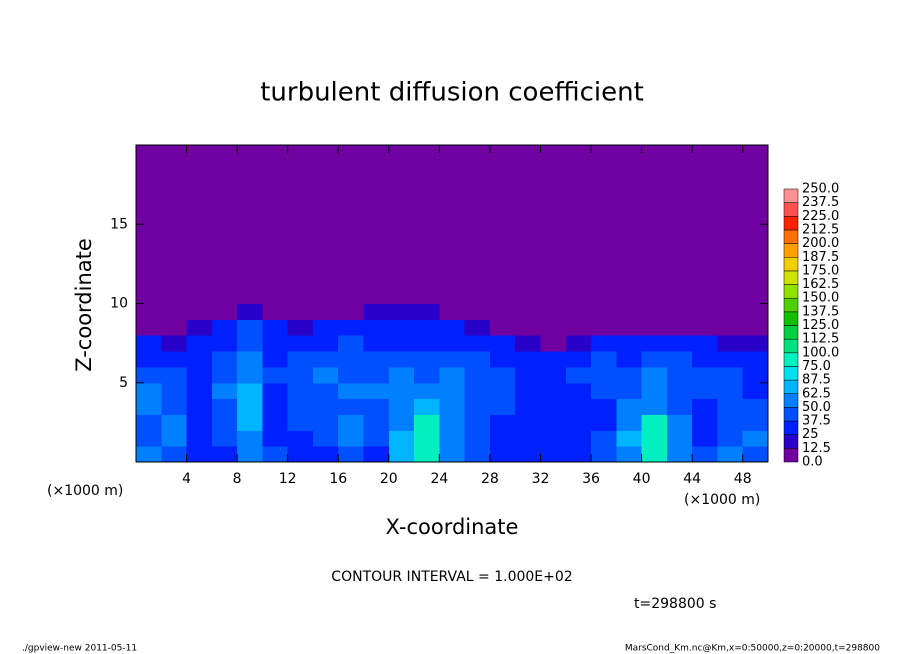 This screenshot has height=654, width=904. I want to click on y-tick-label: 15, so click(119, 224).